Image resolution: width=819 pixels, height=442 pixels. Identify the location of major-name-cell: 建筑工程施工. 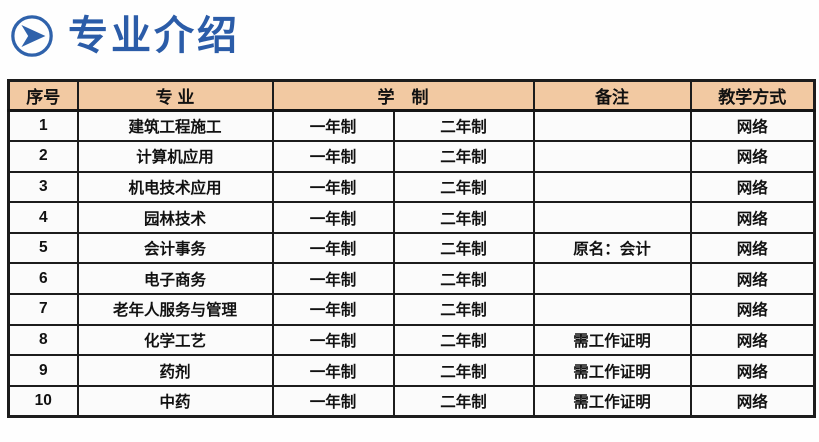
(175, 126).